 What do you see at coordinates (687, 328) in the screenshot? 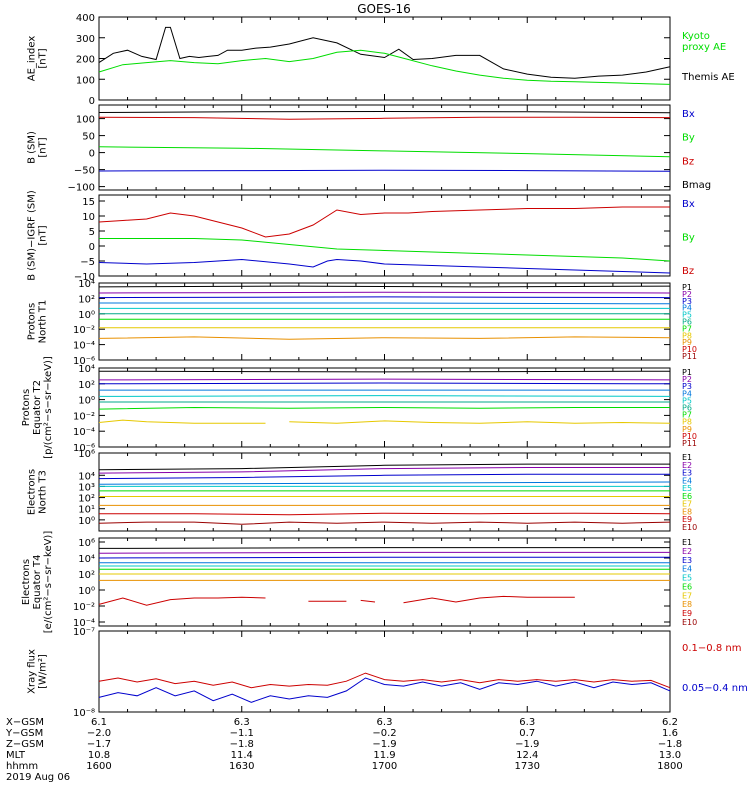
I see `legend-entry: P7` at bounding box center [687, 328].